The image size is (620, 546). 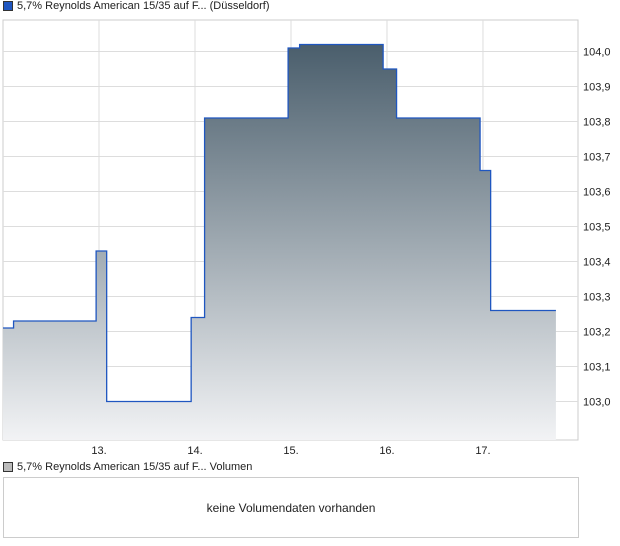 I want to click on x-tick-label: 16., so click(x=386, y=451).